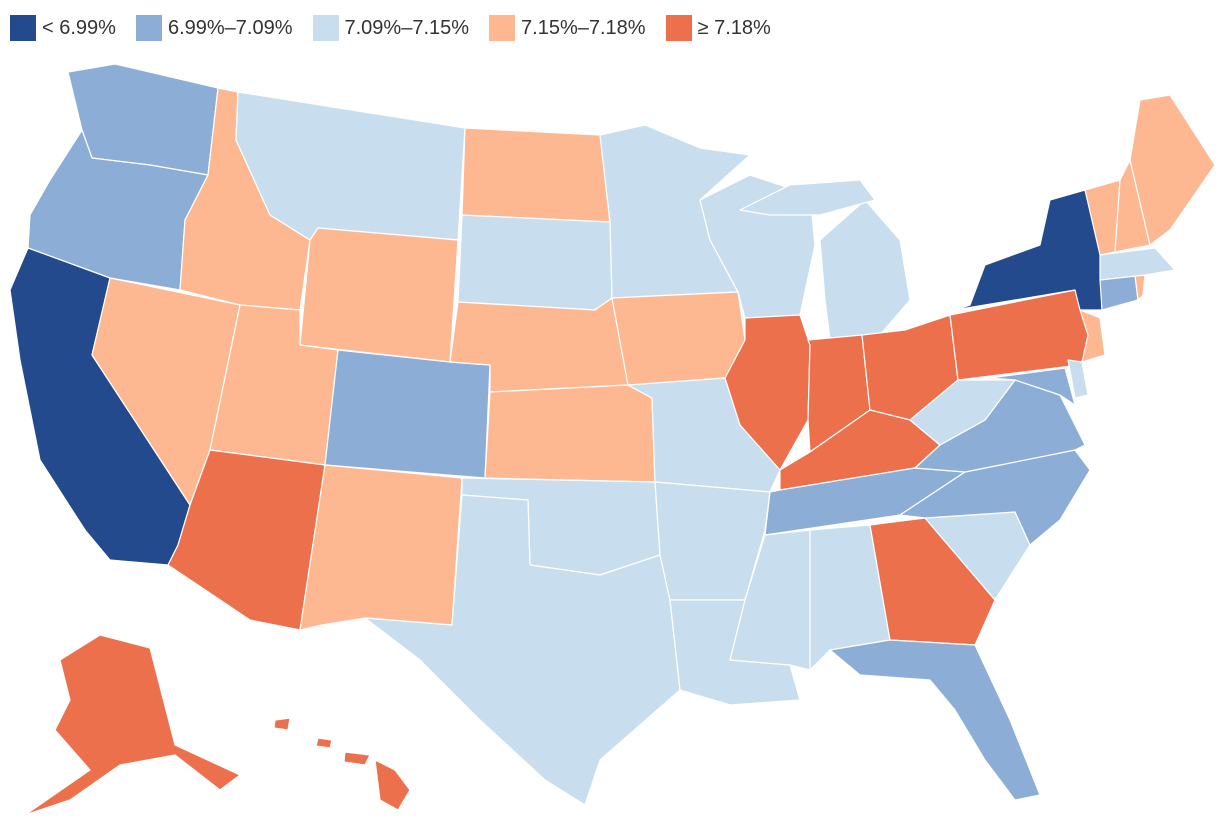 This screenshot has height=830, width=1220. Describe the element at coordinates (807, 197) in the screenshot. I see `state-mi-up` at that location.